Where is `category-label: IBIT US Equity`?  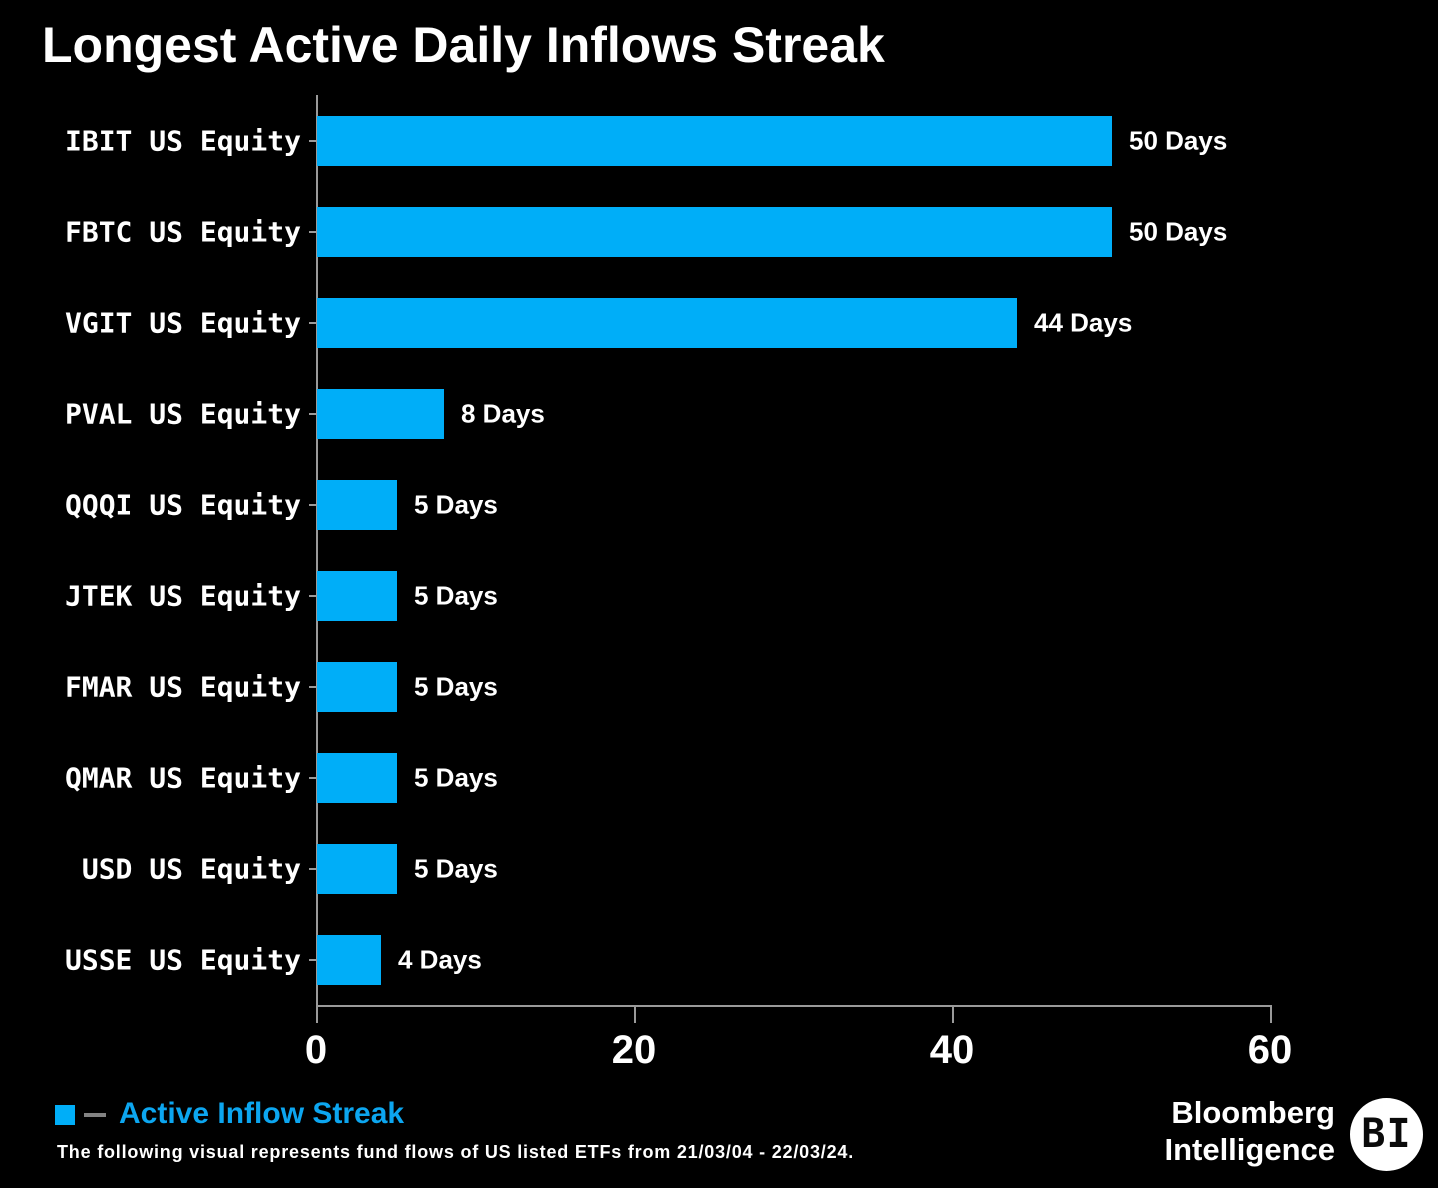 category-label: IBIT US Equity is located at coordinates (182, 141).